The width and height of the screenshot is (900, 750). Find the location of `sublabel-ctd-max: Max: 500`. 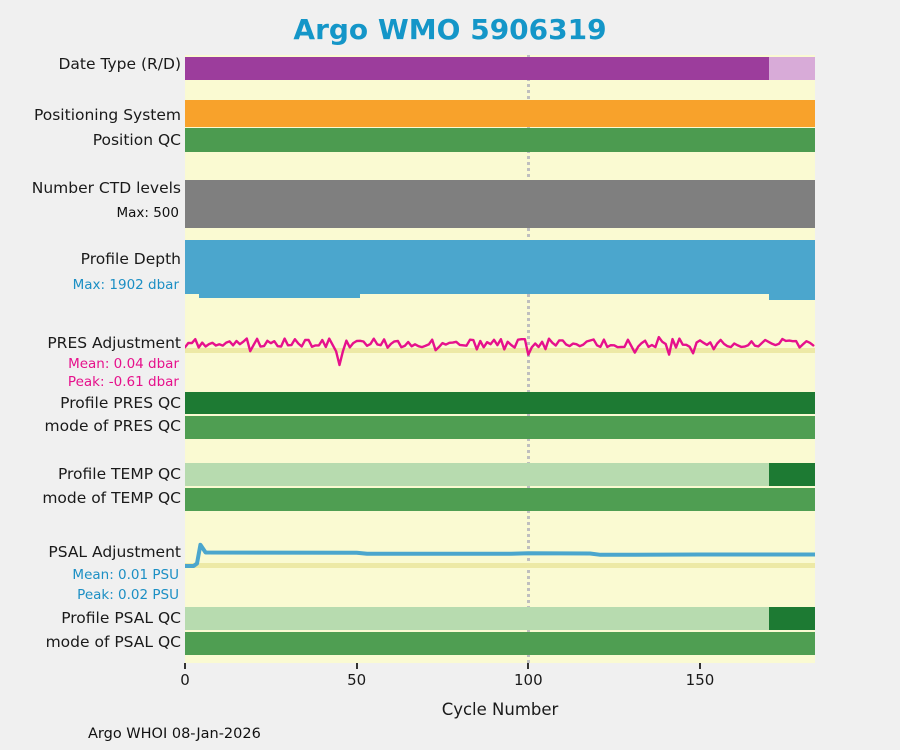

sublabel-ctd-max: Max: 500 is located at coordinates (147, 213).